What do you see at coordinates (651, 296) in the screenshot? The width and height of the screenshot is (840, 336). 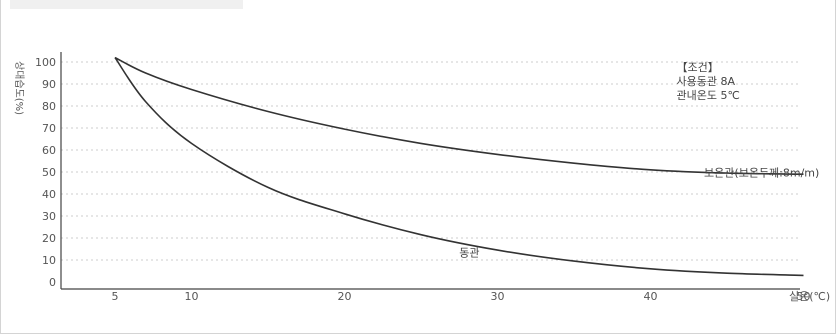 I see `x-tick-label: 40` at bounding box center [651, 296].